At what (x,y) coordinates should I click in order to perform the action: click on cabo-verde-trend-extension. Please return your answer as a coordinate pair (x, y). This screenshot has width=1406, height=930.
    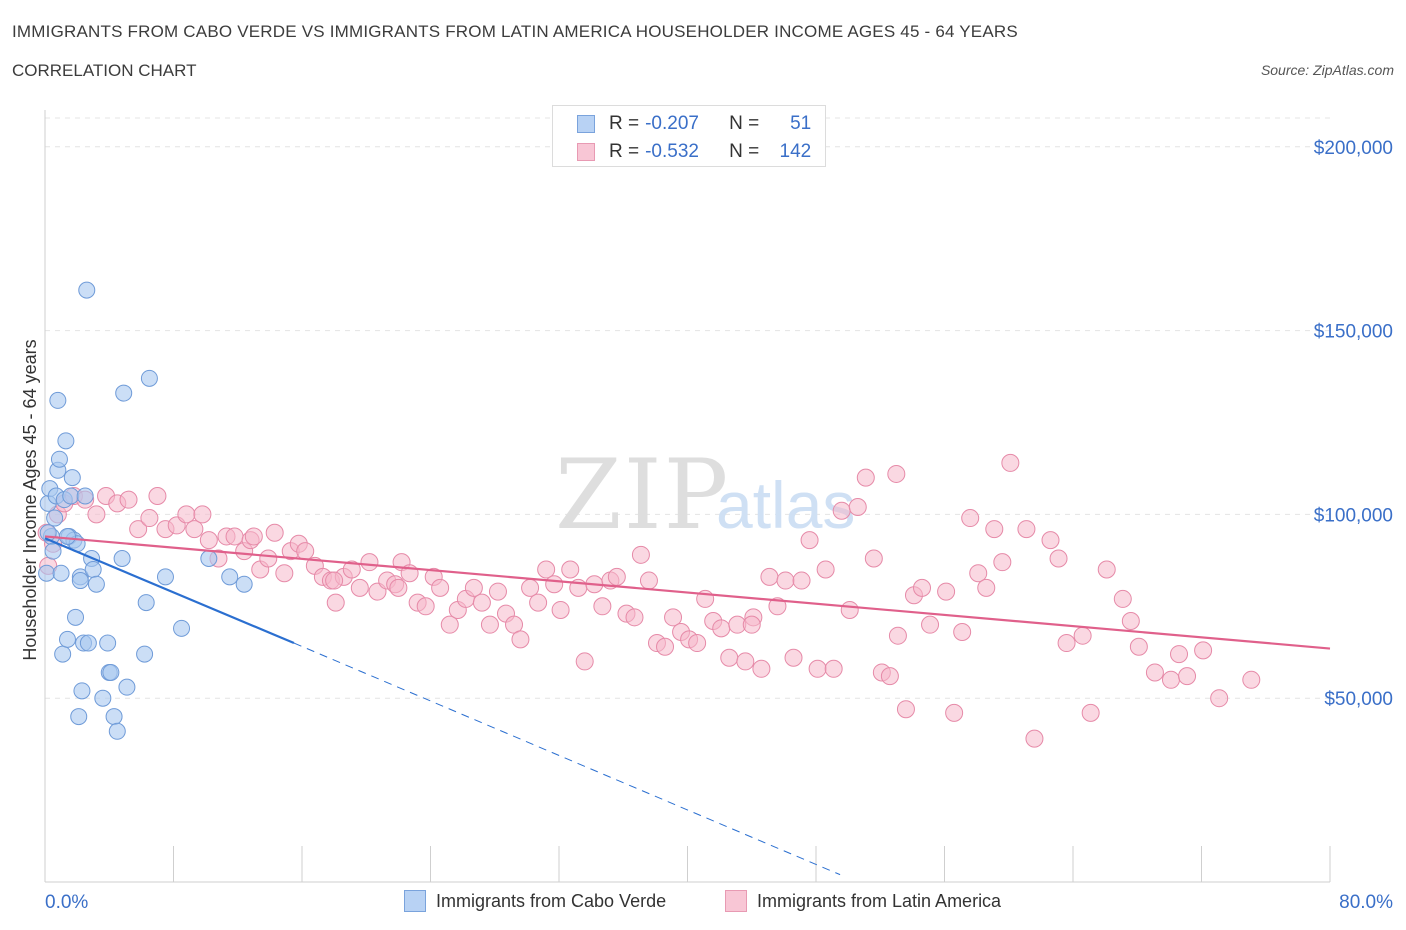
    Looking at the image, I should click on (567, 759).